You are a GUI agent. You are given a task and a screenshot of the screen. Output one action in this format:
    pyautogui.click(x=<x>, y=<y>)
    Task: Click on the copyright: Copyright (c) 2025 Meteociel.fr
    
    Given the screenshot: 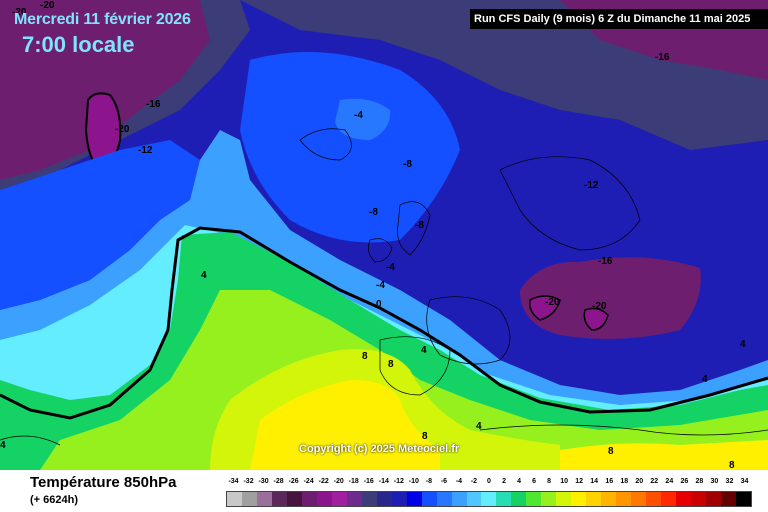 What is the action you would take?
    pyautogui.click(x=379, y=449)
    